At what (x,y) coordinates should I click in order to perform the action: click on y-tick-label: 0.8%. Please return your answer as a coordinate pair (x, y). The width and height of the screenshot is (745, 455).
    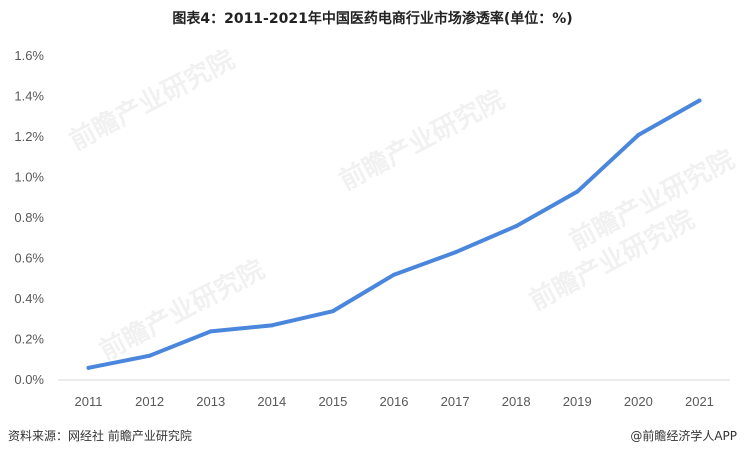
    Looking at the image, I should click on (29, 217).